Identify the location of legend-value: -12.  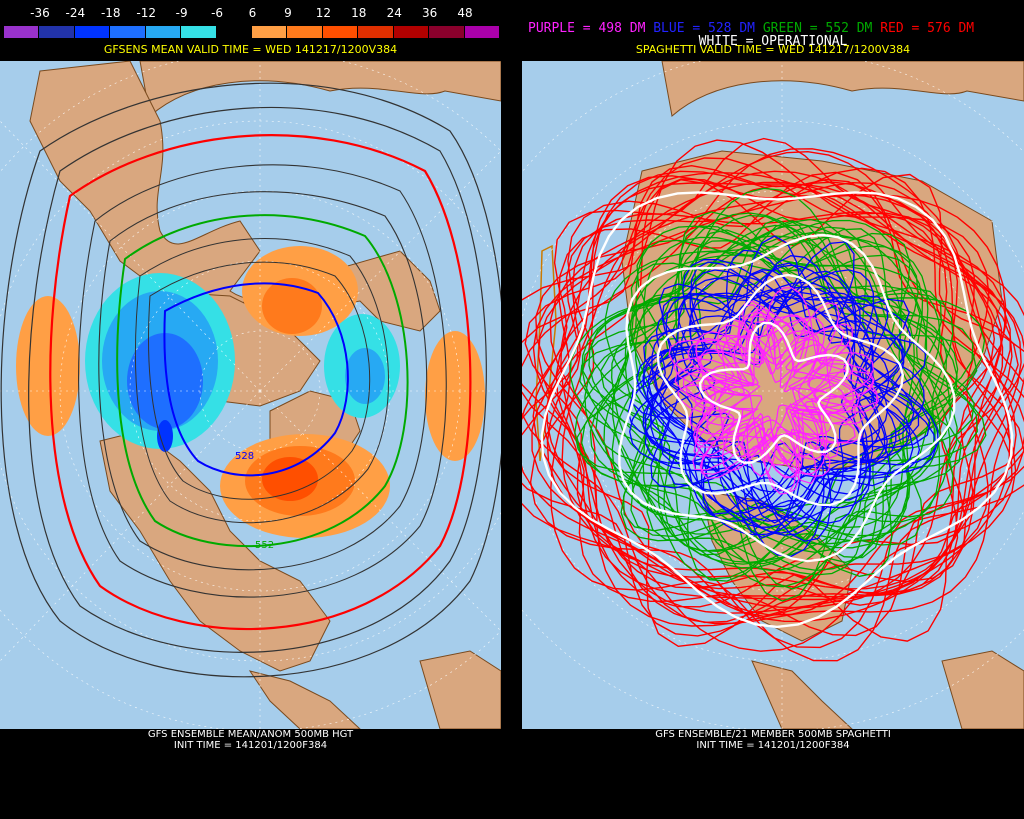
(146, 13).